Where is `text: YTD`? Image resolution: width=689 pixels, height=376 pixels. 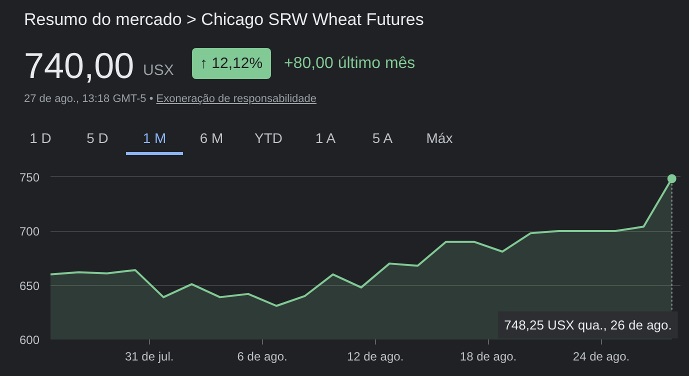
text: YTD is located at coordinates (269, 138).